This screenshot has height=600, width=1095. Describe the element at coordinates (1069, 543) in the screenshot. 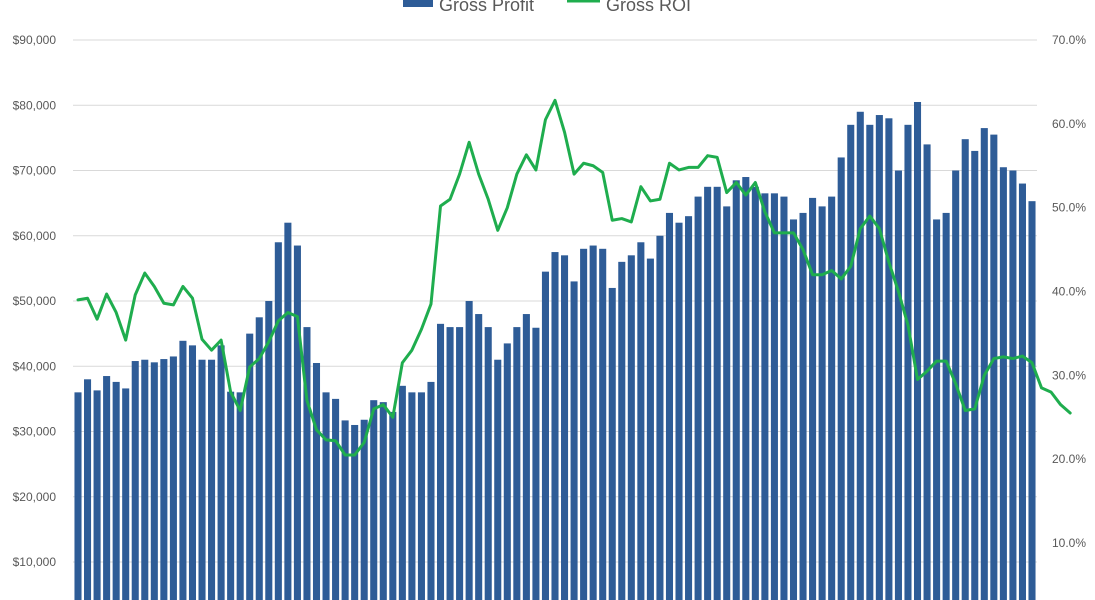

I see `right-axis-tick-label: 10.0%` at that location.